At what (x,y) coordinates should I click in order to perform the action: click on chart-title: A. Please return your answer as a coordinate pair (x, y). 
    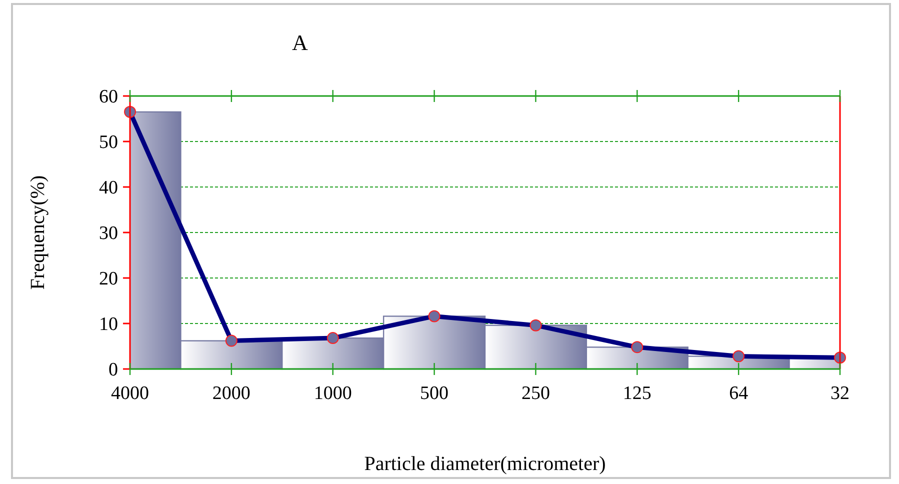
    Looking at the image, I should click on (300, 42).